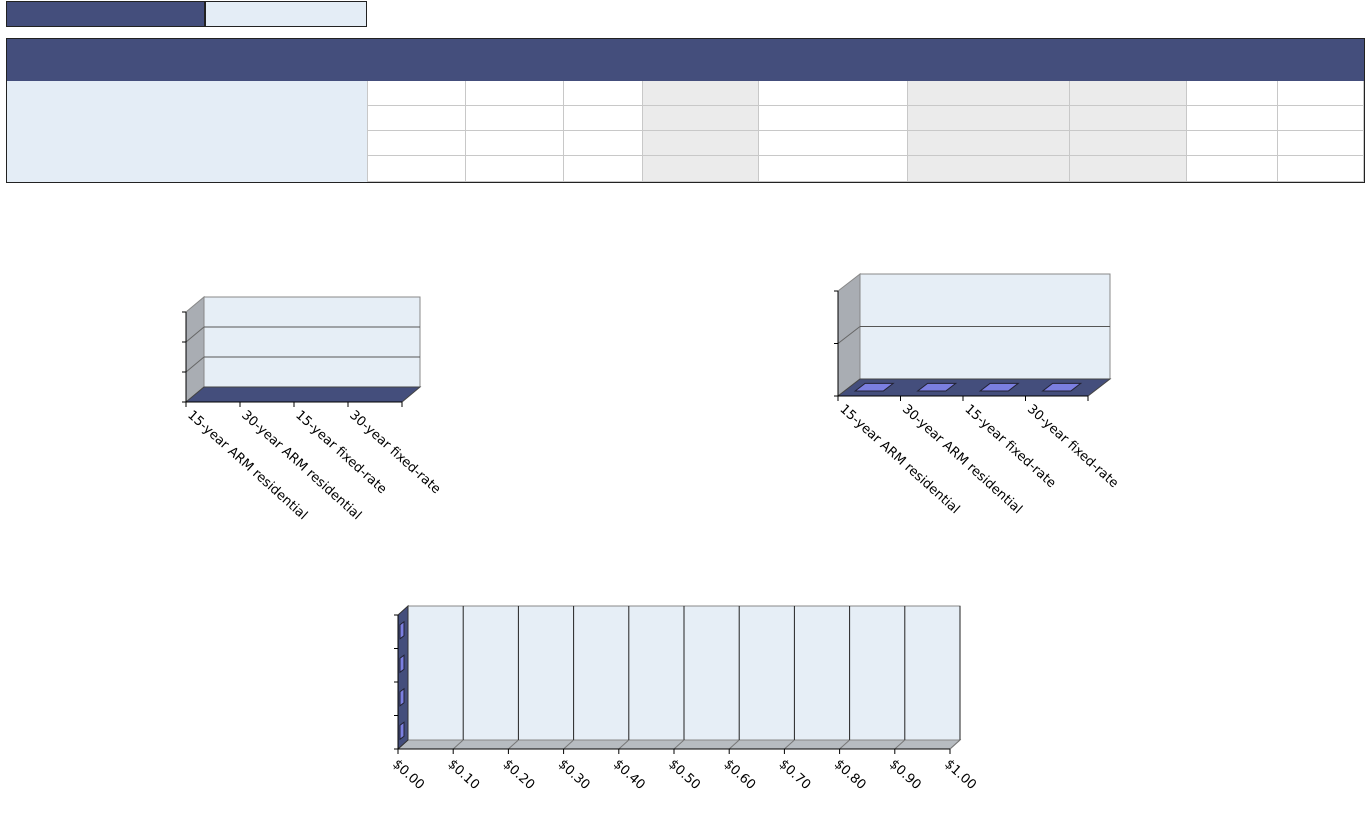 The image size is (1365, 831). What do you see at coordinates (574, 775) in the screenshot?
I see `x-tick-label: $0.30` at bounding box center [574, 775].